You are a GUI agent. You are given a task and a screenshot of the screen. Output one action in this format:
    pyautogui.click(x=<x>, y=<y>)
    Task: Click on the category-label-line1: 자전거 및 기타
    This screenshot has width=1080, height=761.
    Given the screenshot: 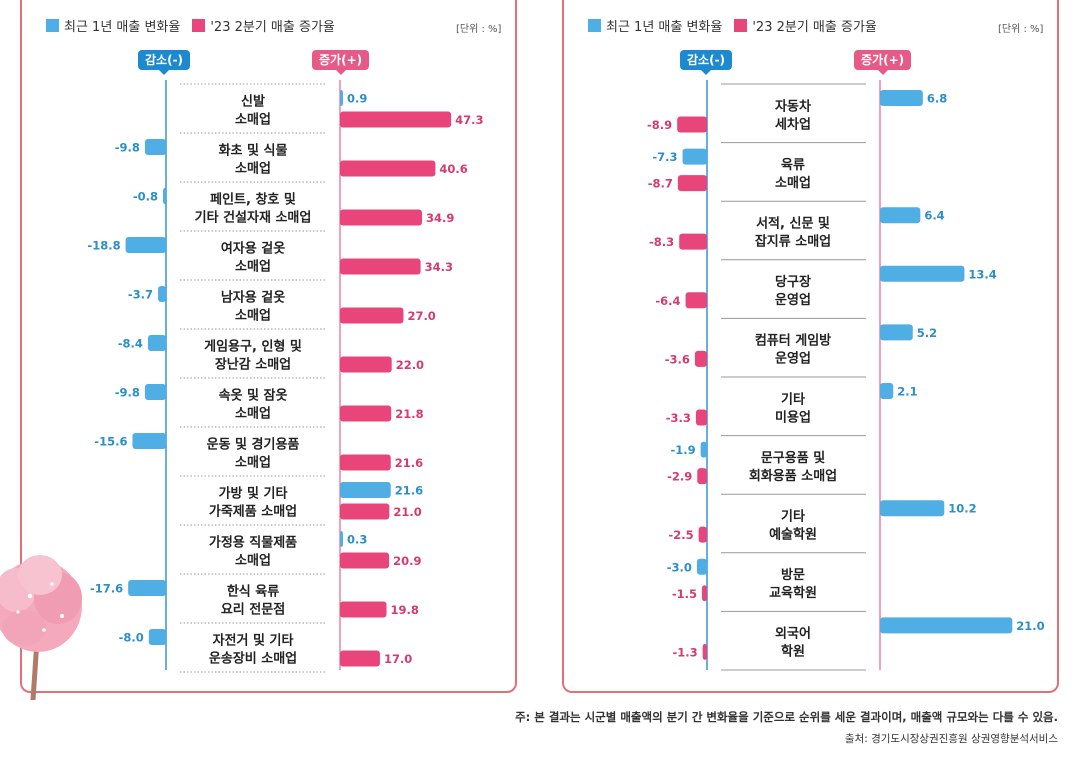 What is the action you would take?
    pyautogui.click(x=253, y=641)
    